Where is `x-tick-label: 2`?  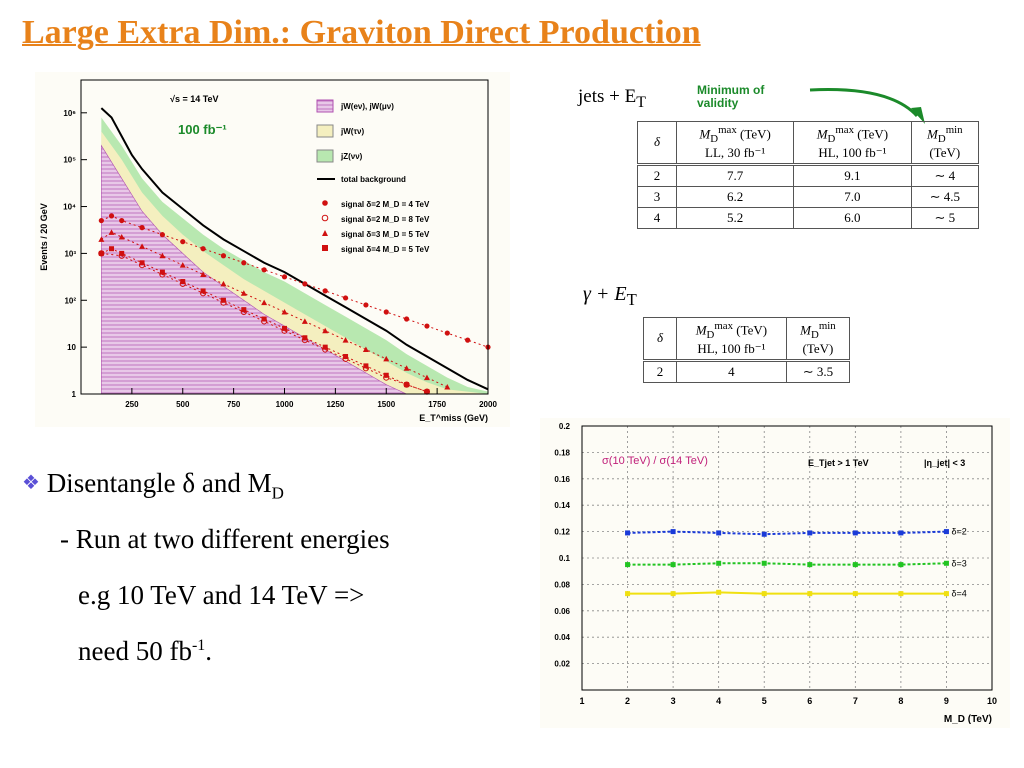
x-tick-label: 2 is located at coordinates (627, 701).